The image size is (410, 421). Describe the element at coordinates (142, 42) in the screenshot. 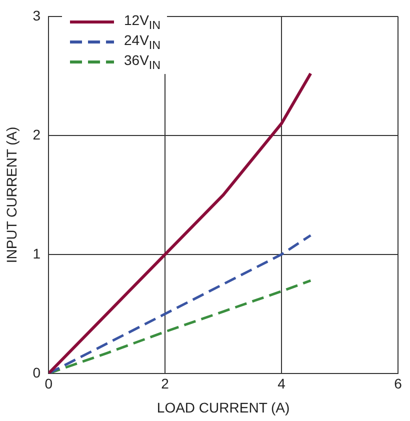

I see `legend-label: 24V$_{IN}$` at that location.